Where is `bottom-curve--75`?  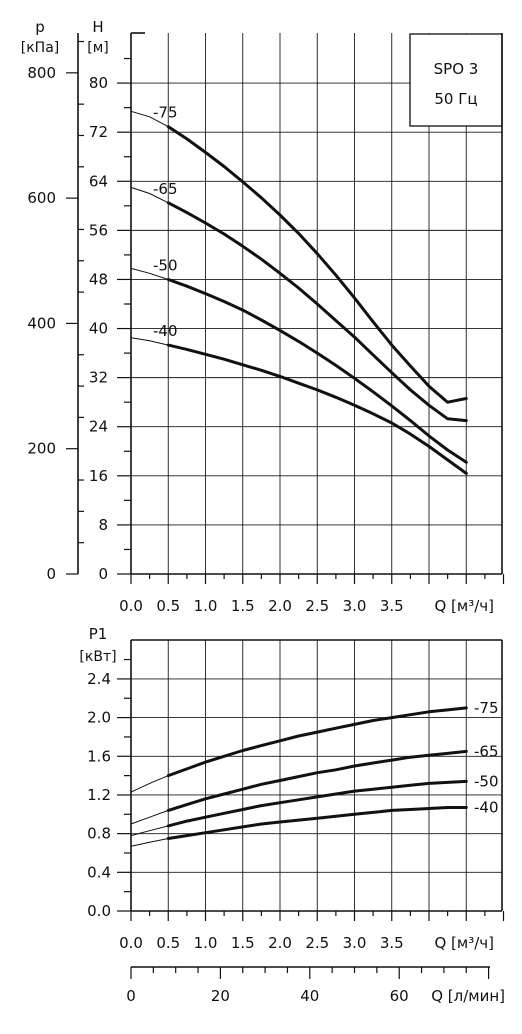
bottom-curve--75 is located at coordinates (317, 742).